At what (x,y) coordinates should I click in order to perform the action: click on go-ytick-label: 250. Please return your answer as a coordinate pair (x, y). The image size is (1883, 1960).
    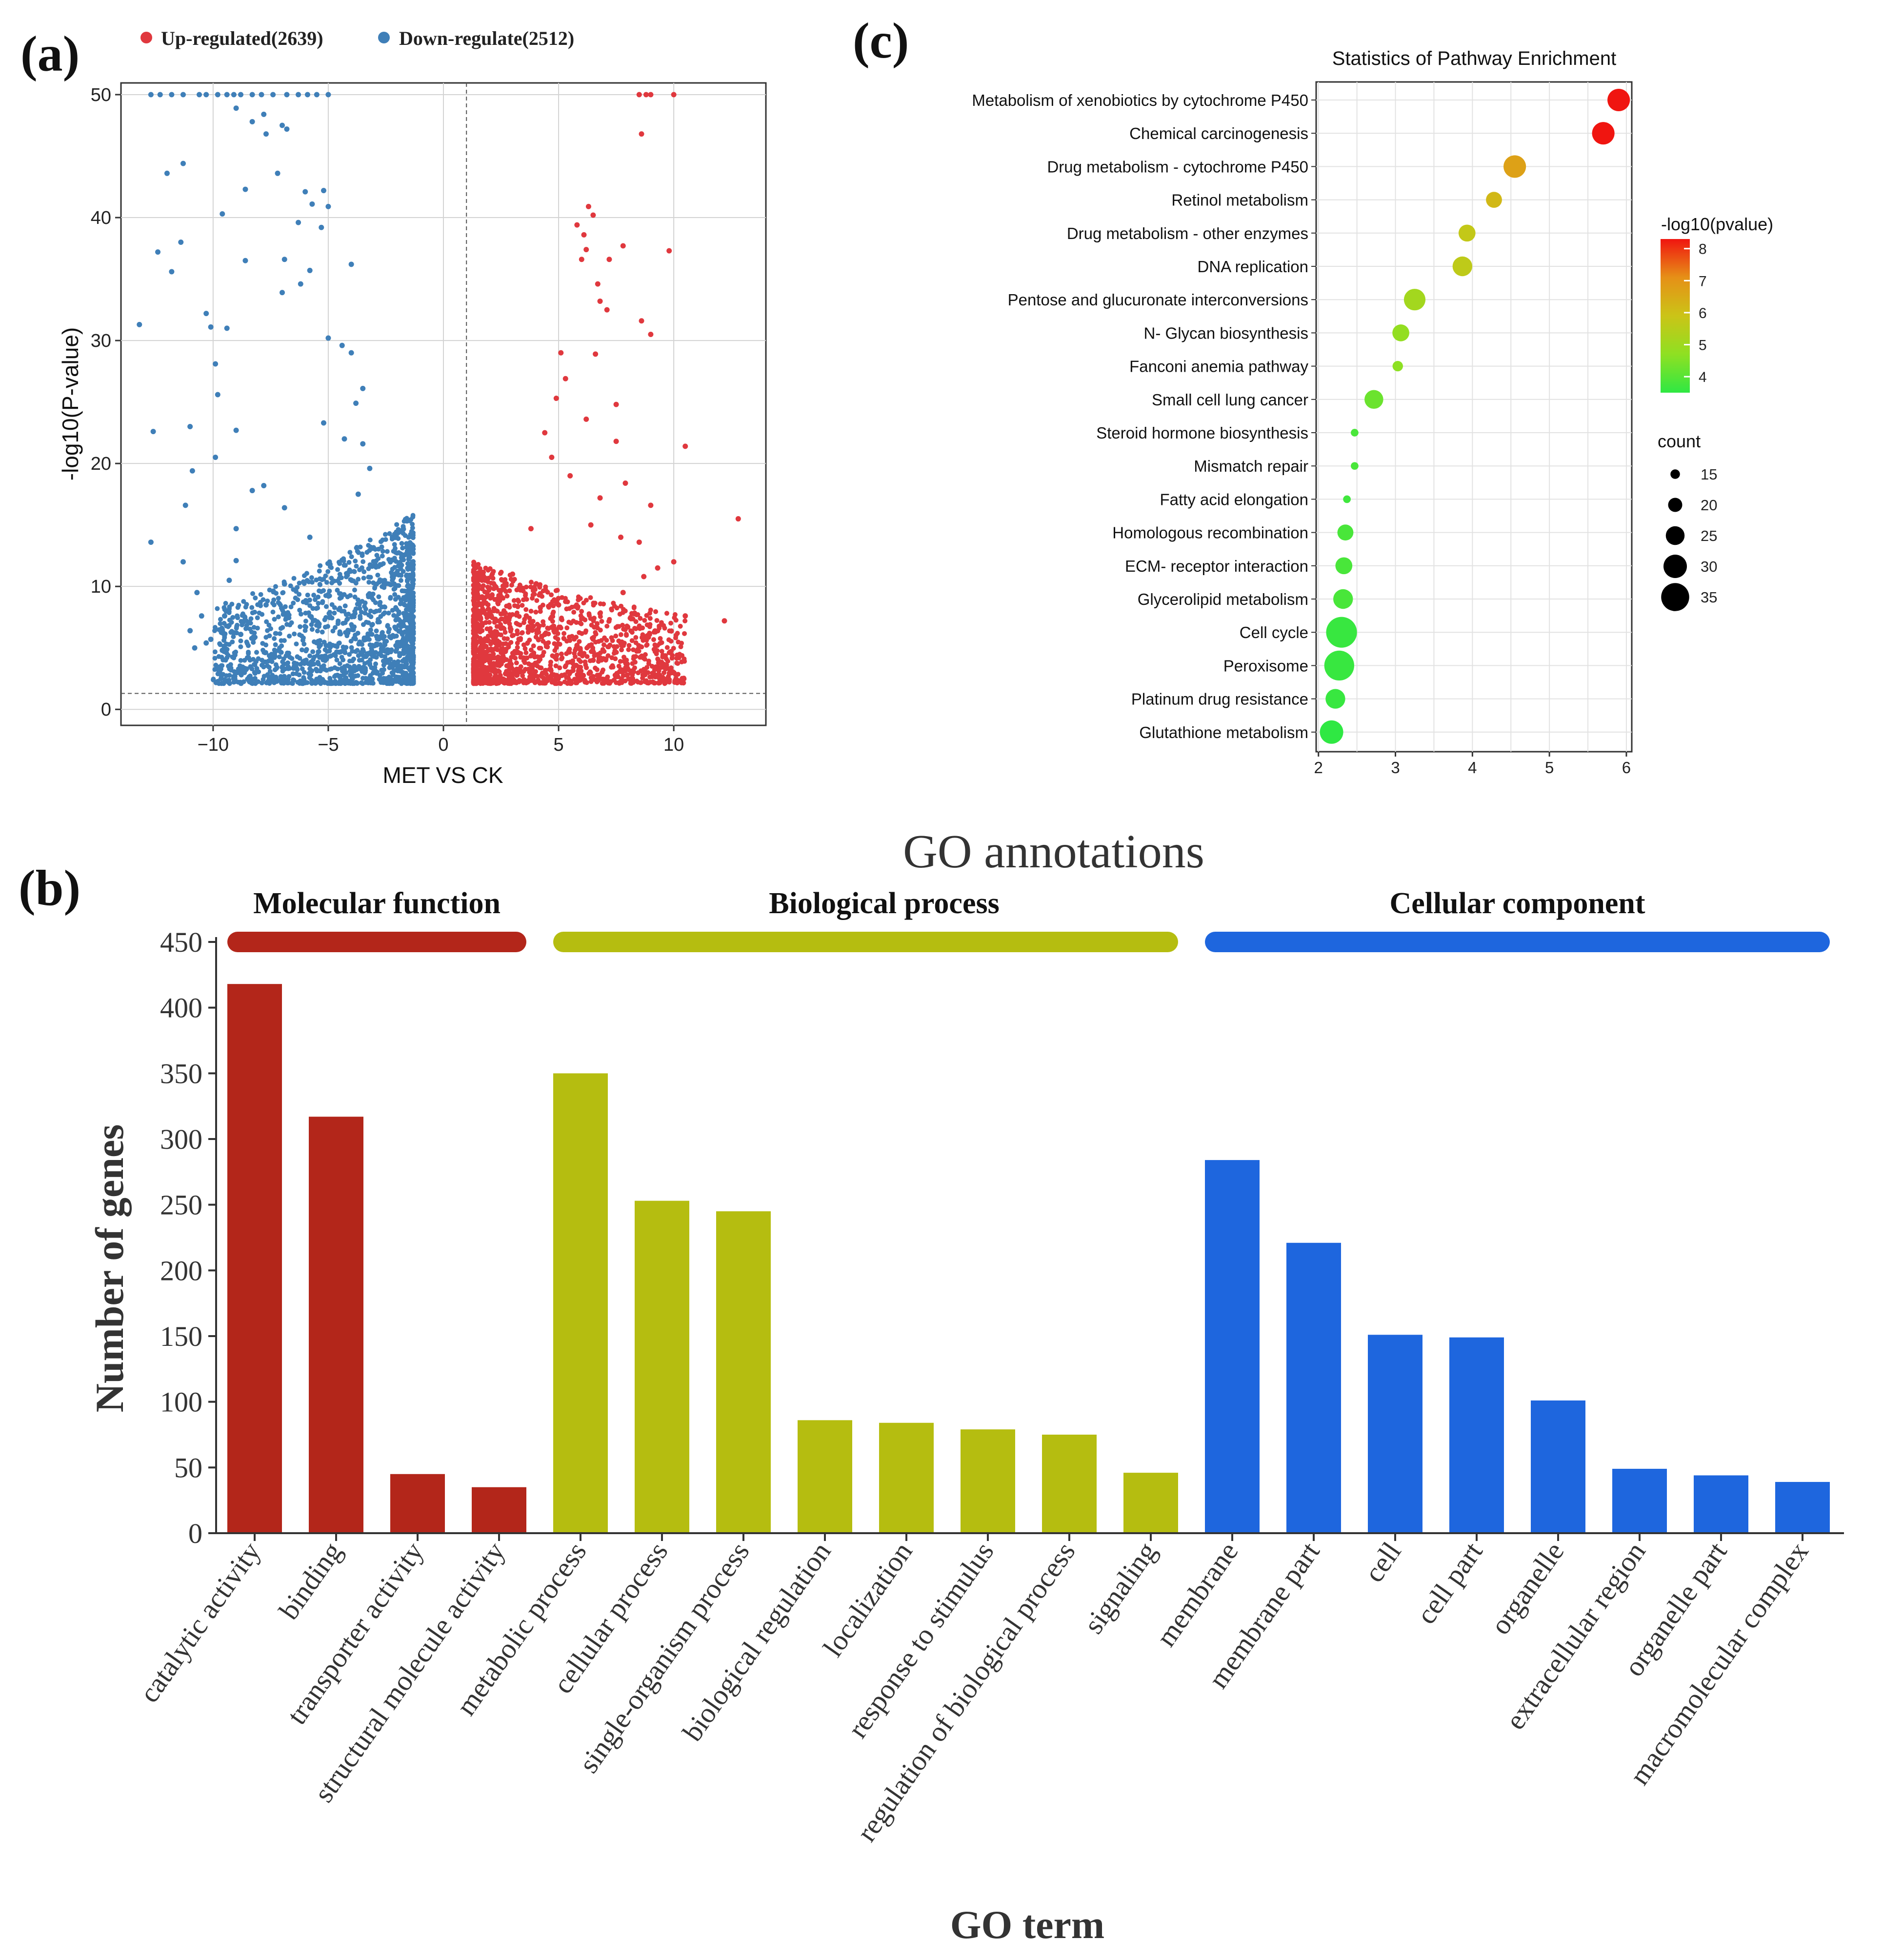
    Looking at the image, I should click on (181, 1205).